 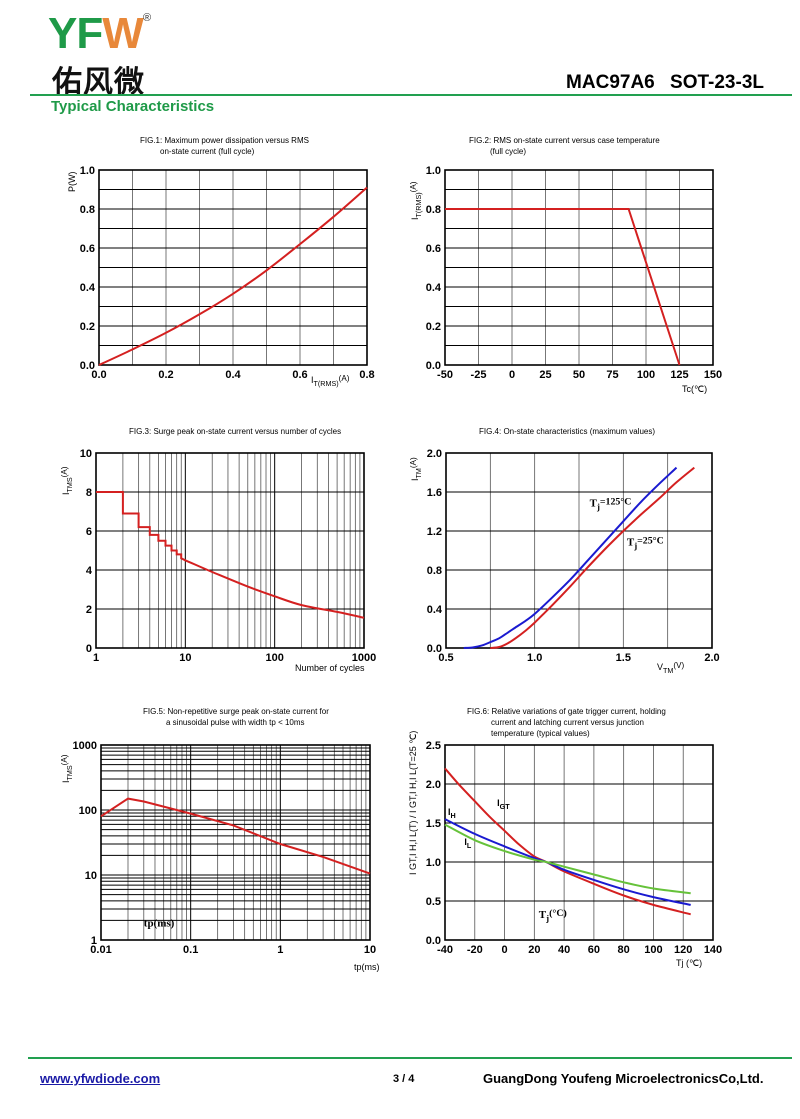 I want to click on y-axis-label: P(W), so click(x=72, y=182).